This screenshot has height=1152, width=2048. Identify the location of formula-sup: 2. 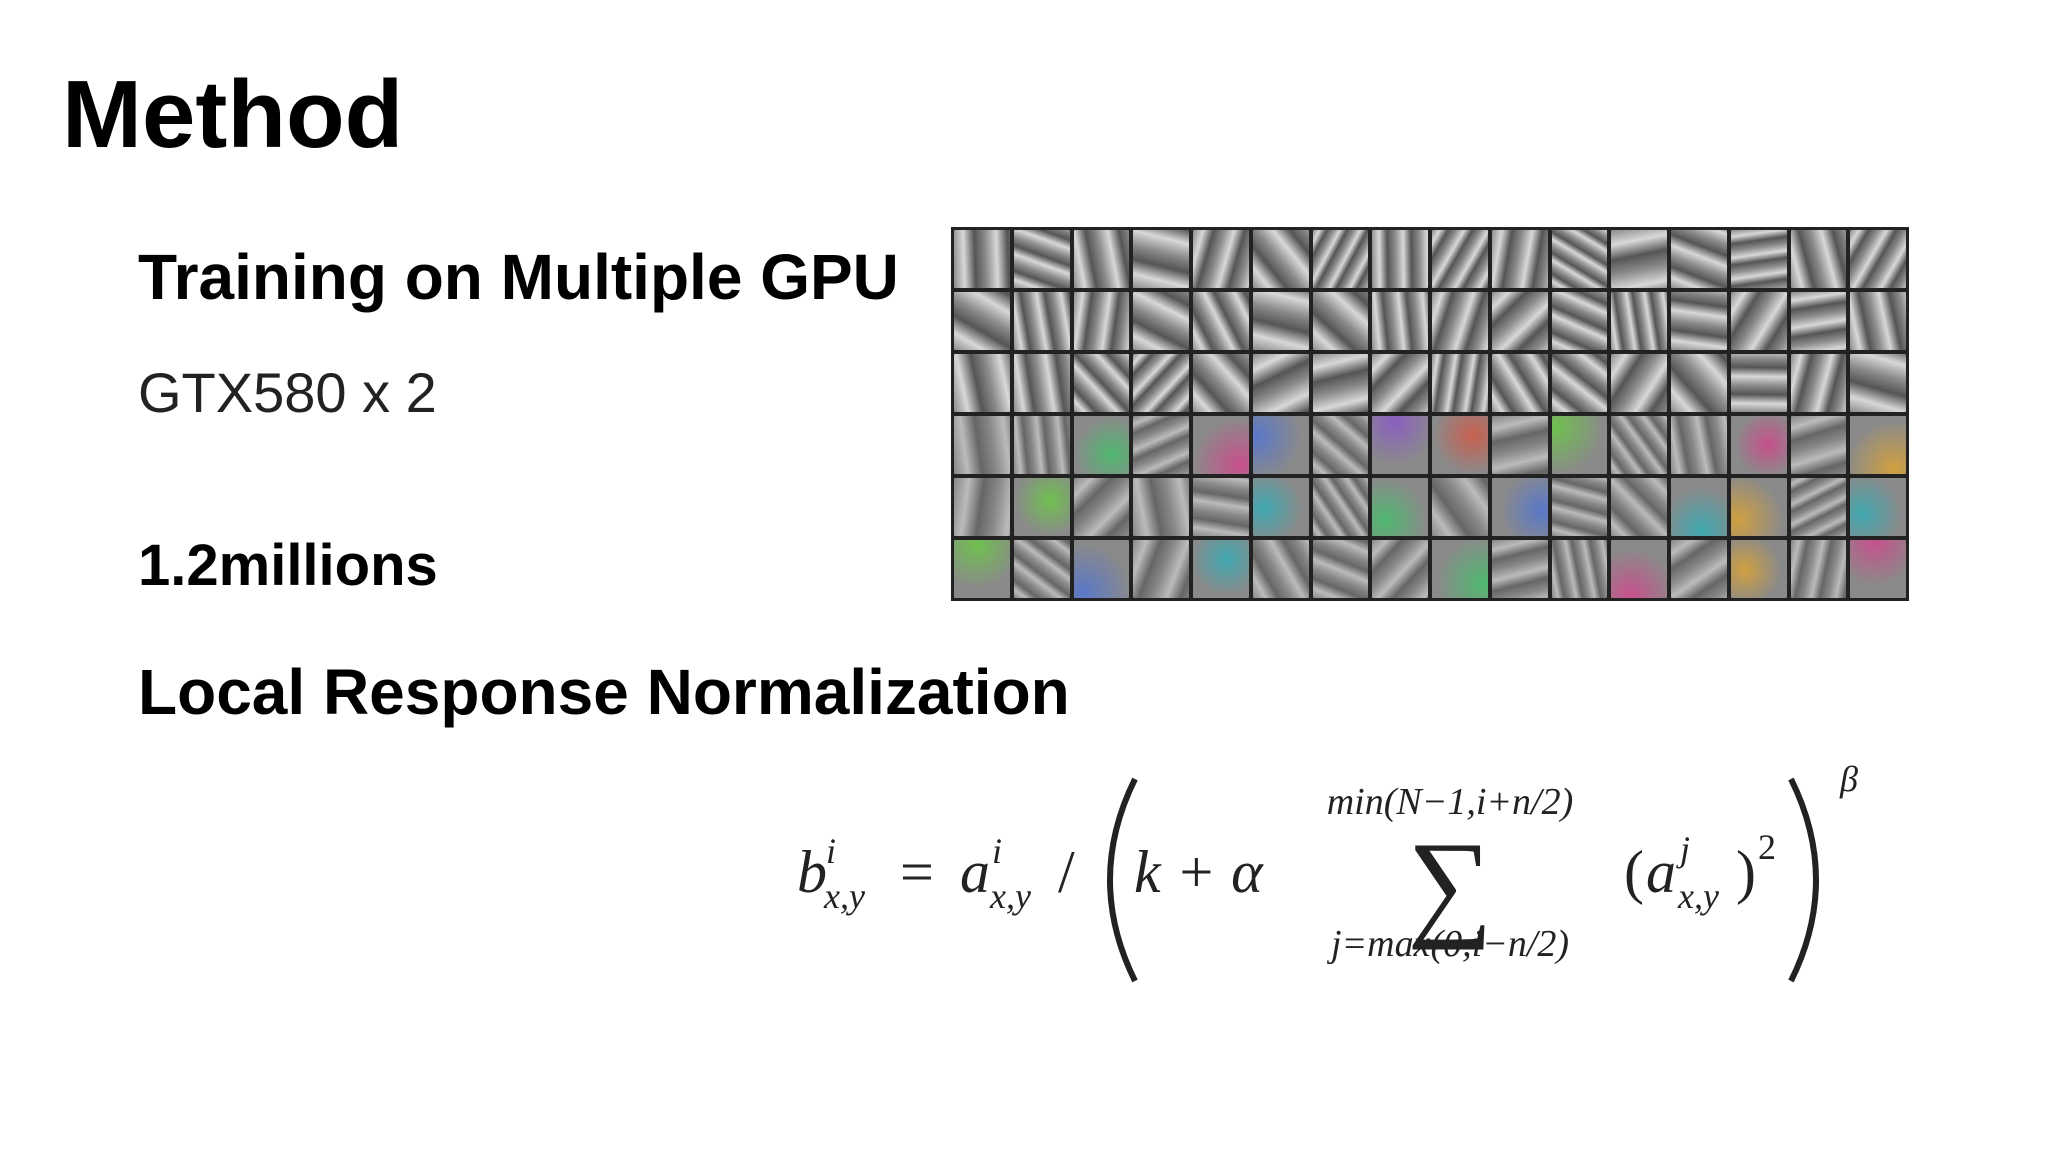
(1767, 847).